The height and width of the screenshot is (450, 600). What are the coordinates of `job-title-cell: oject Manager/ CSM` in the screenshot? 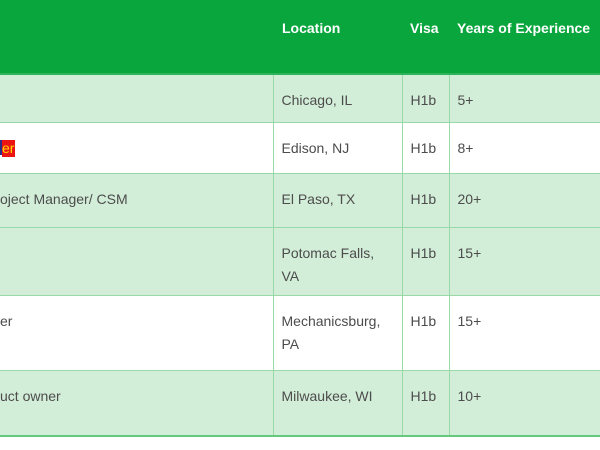 It's located at (137, 200).